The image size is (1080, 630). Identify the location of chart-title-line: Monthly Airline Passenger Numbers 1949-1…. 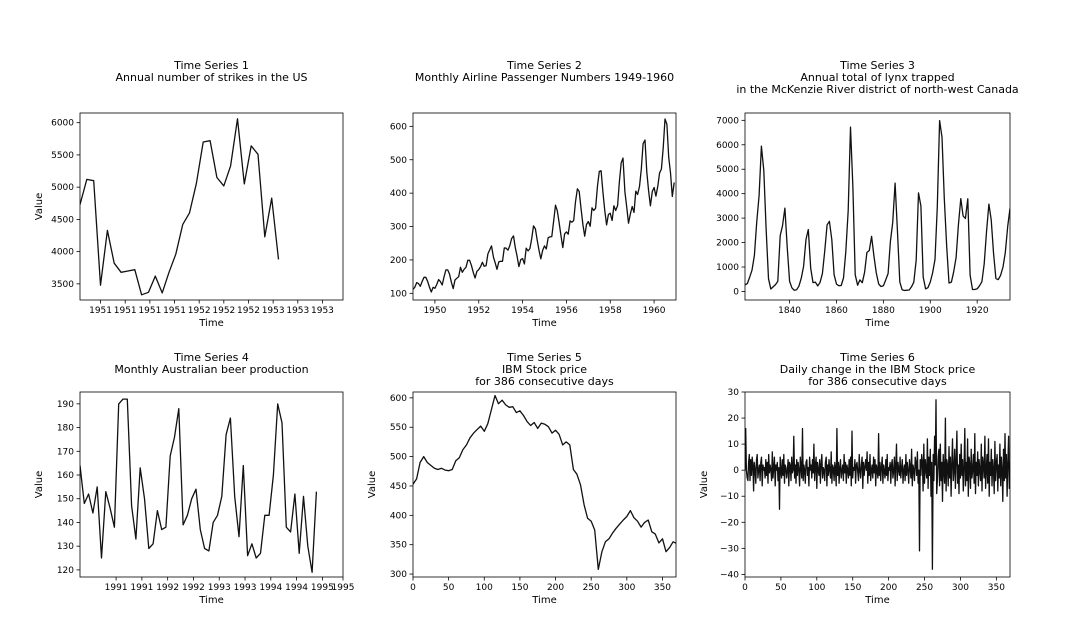
(544, 77).